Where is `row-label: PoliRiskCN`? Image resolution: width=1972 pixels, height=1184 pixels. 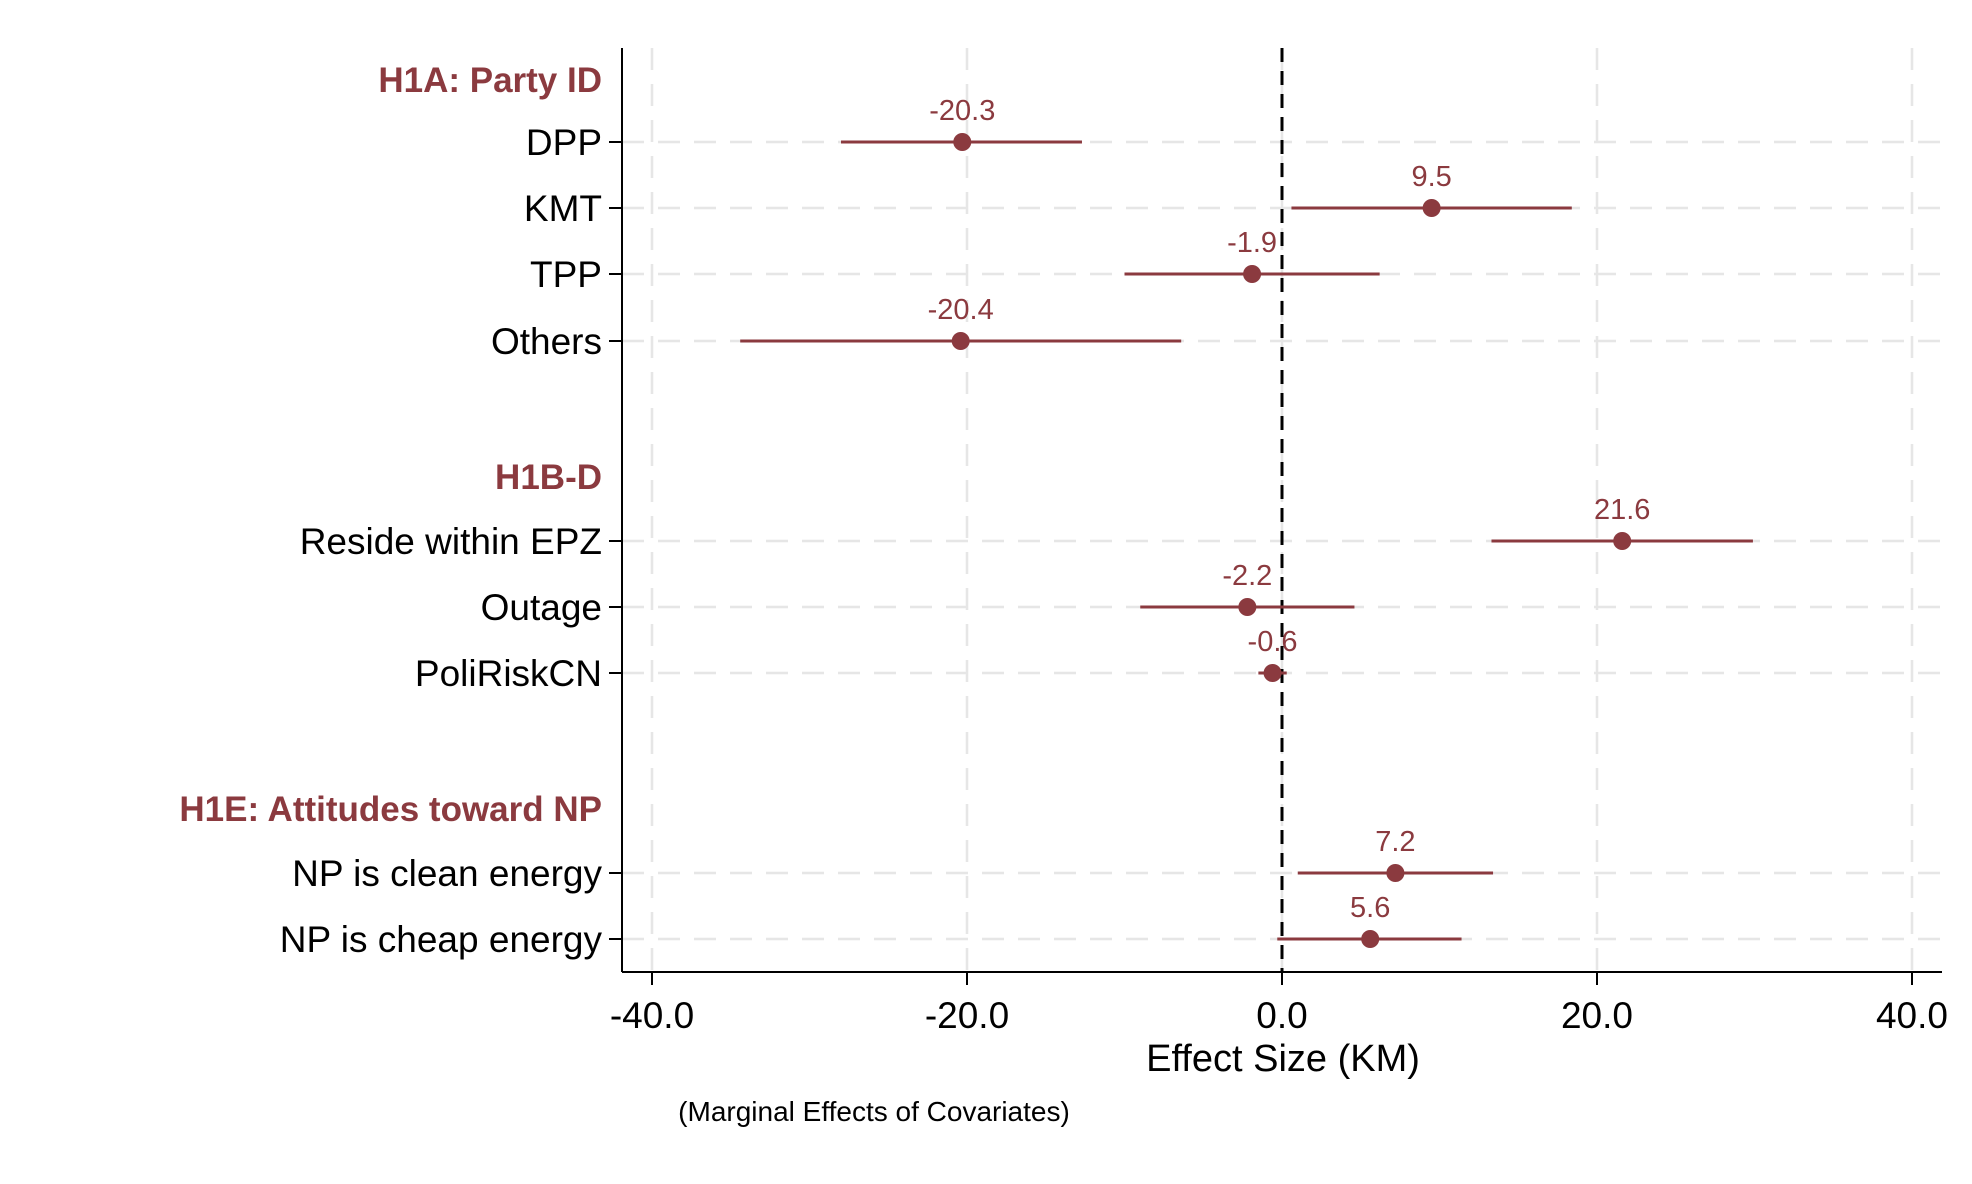 row-label: PoliRiskCN is located at coordinates (508, 673).